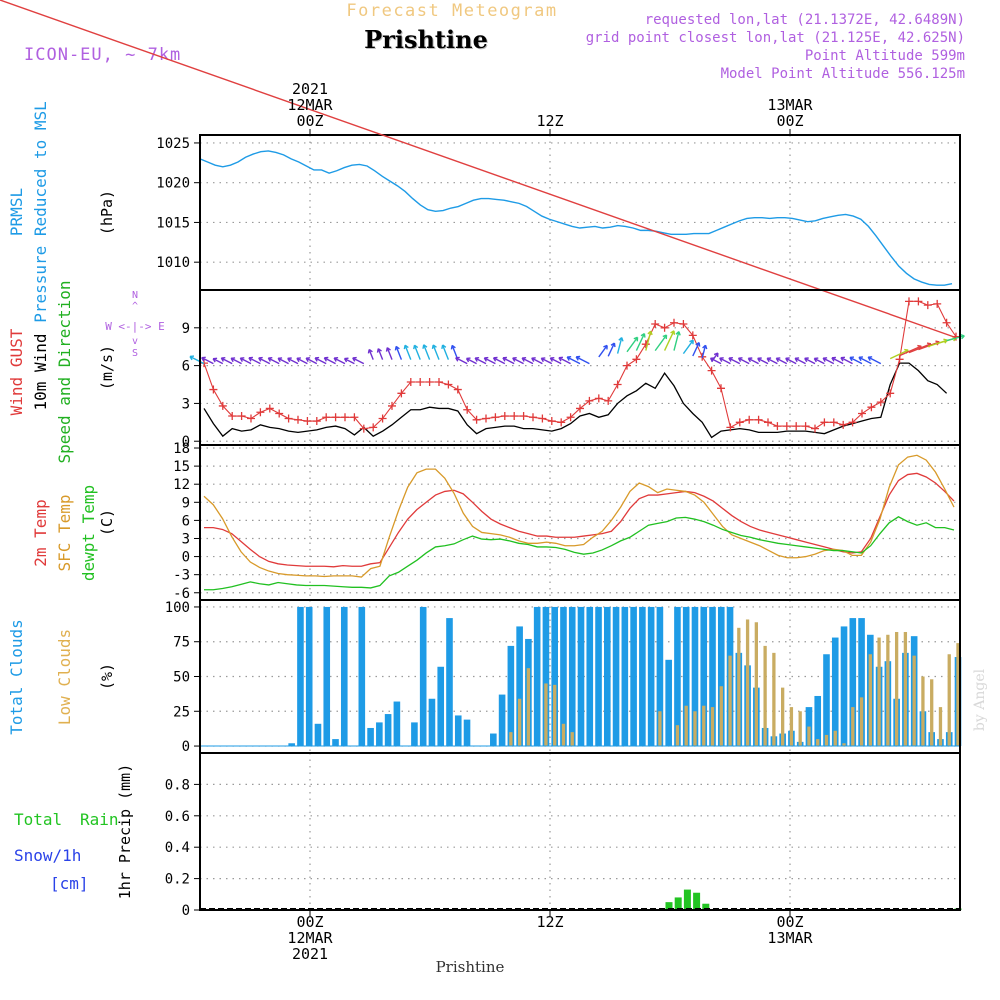 The image size is (1000, 1000). Describe the element at coordinates (181, 712) in the screenshot. I see `y-tick-label: 25` at that location.